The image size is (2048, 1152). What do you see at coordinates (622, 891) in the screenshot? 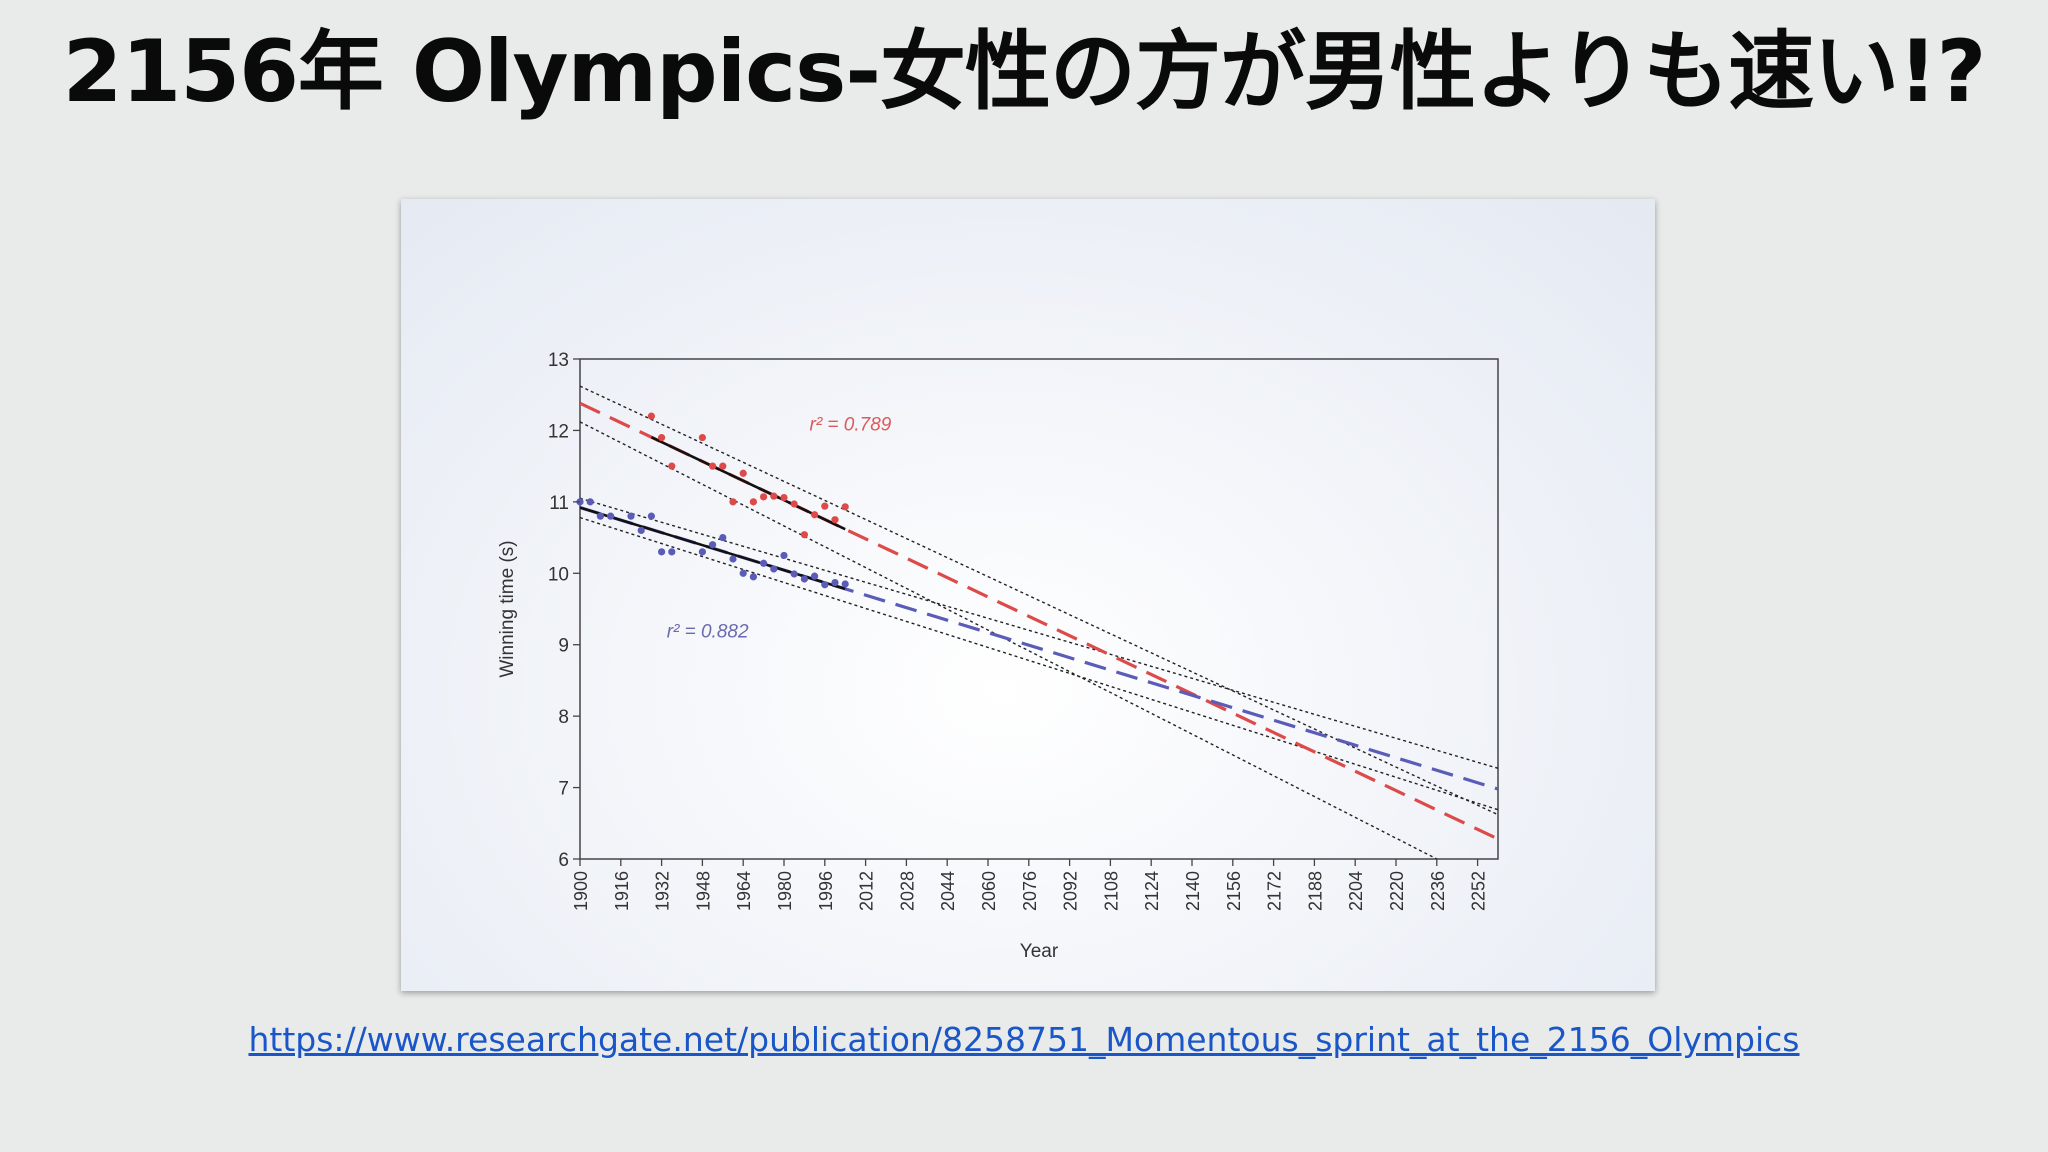
I see `x-tick-label: 1916` at bounding box center [622, 891].